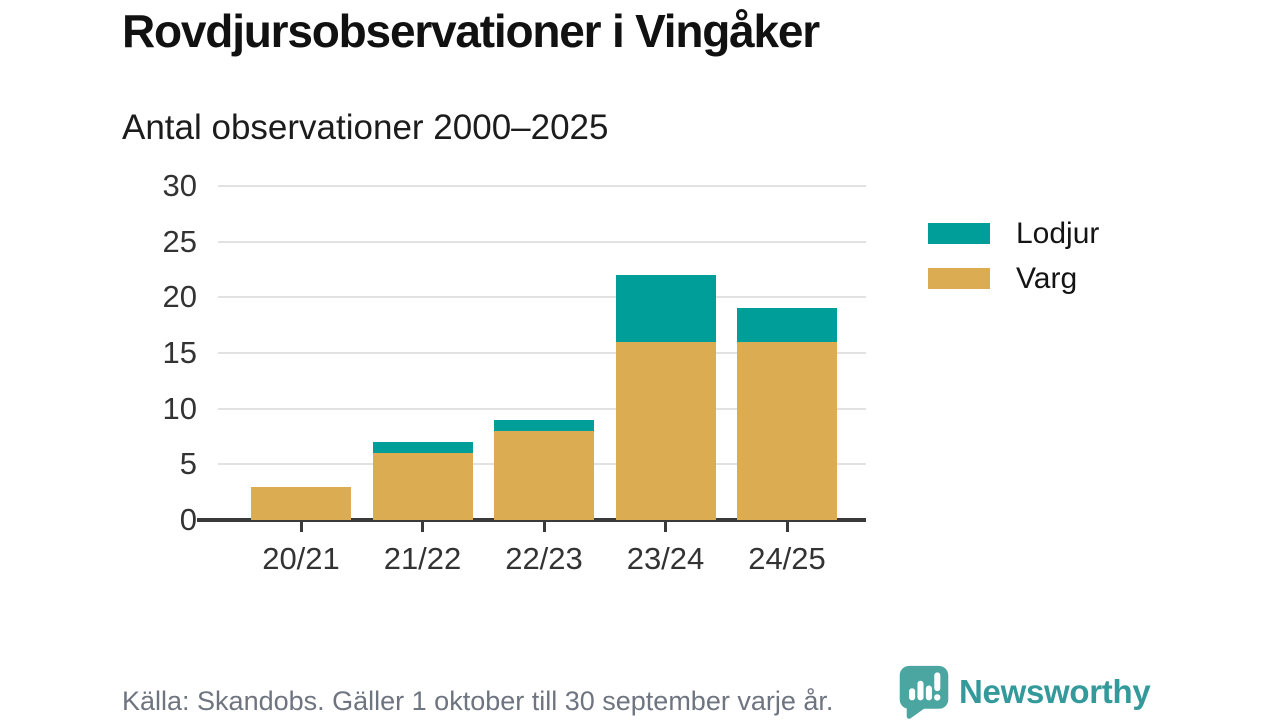  I want to click on x-axis-line, so click(531, 520).